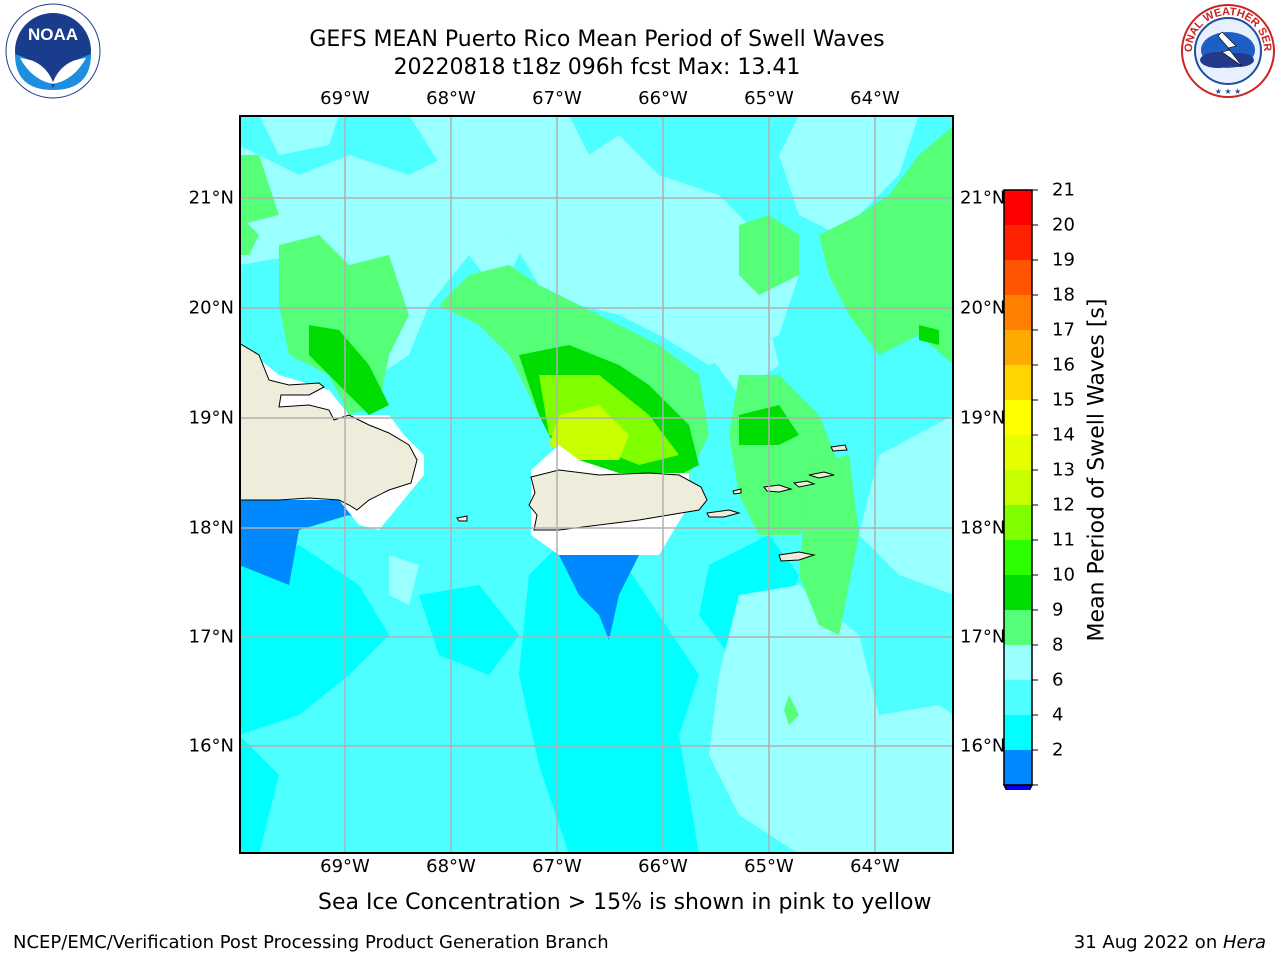 Image resolution: width=1280 pixels, height=960 pixels. What do you see at coordinates (663, 98) in the screenshot?
I see `lon-label-top: 66°W` at bounding box center [663, 98].